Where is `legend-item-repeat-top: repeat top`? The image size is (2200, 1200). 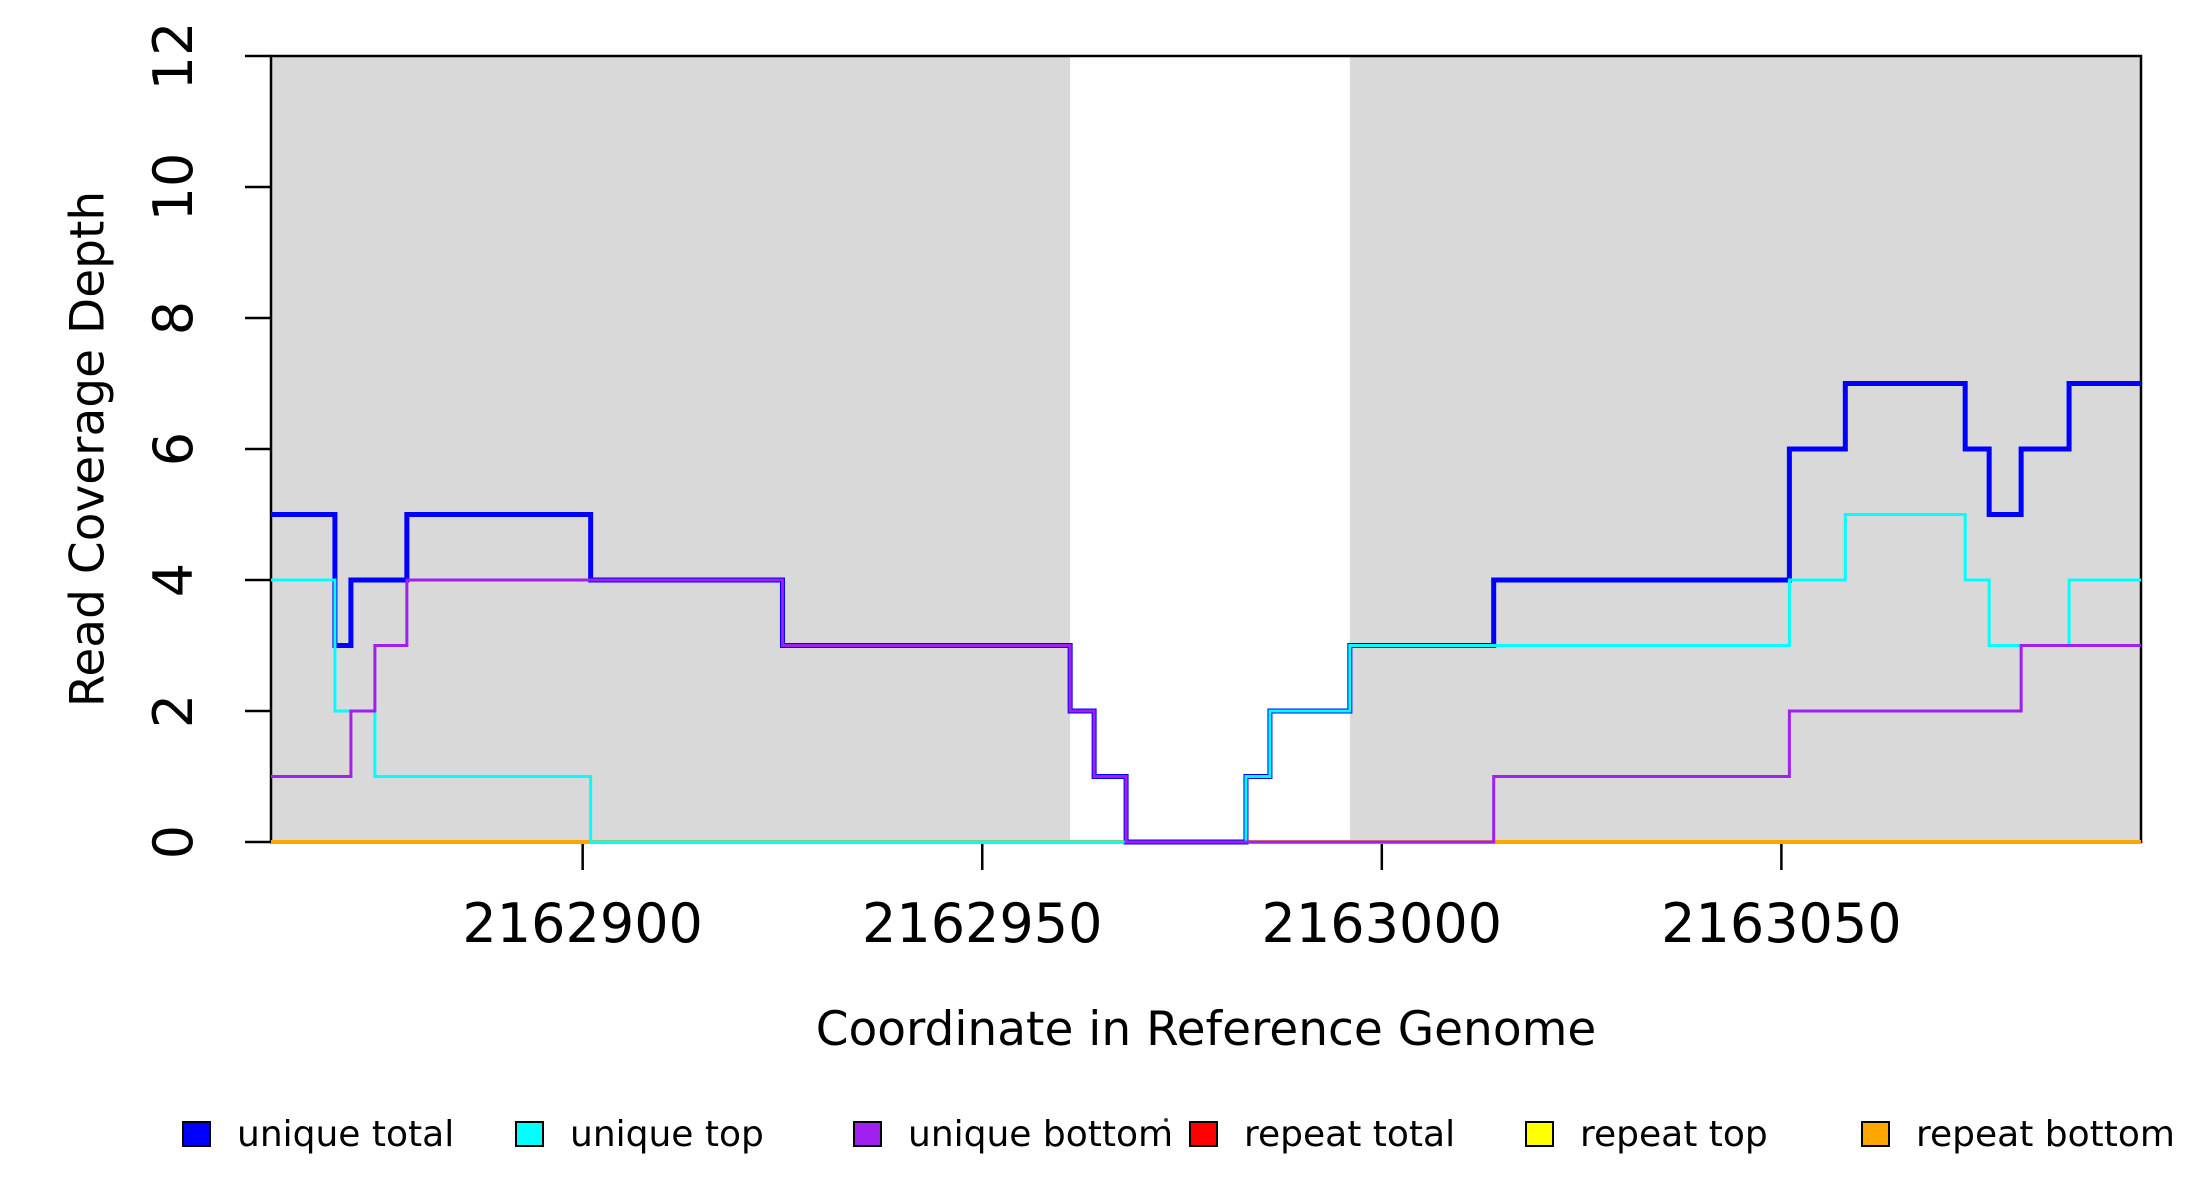
legend-item-repeat-top: repeat top is located at coordinates (1646, 1134).